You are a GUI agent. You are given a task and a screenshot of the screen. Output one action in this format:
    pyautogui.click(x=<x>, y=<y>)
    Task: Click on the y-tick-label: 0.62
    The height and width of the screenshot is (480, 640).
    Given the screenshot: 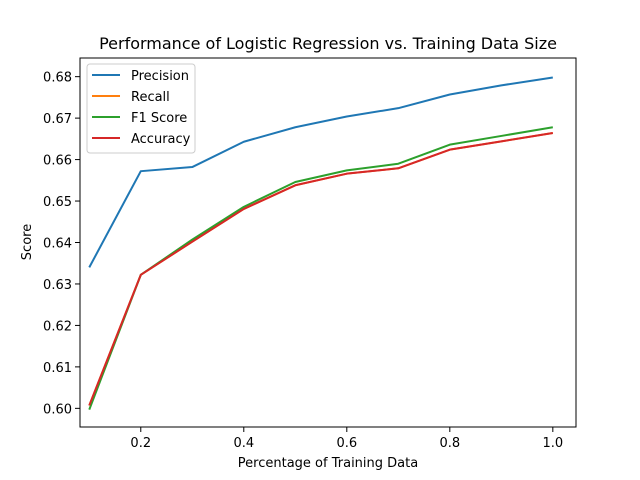 What is the action you would take?
    pyautogui.click(x=57, y=326)
    